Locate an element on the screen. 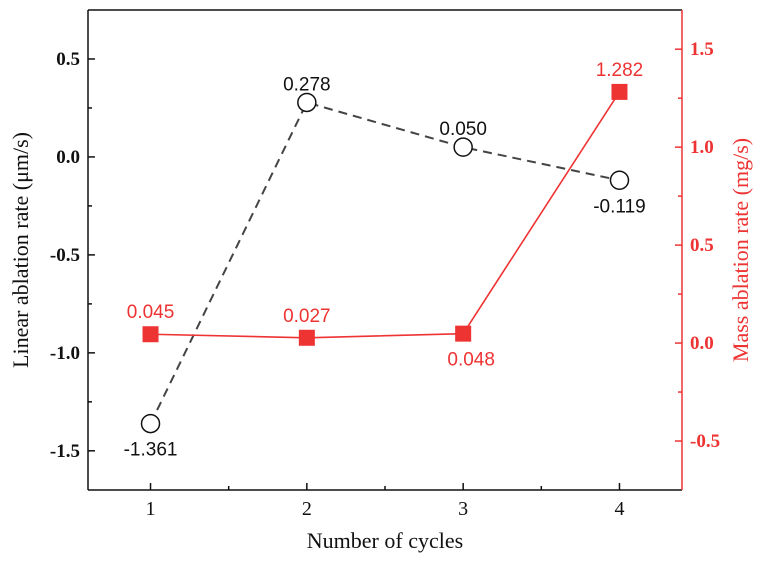 This screenshot has height=561, width=768. y2-tick-label: 0.0 is located at coordinates (702, 343).